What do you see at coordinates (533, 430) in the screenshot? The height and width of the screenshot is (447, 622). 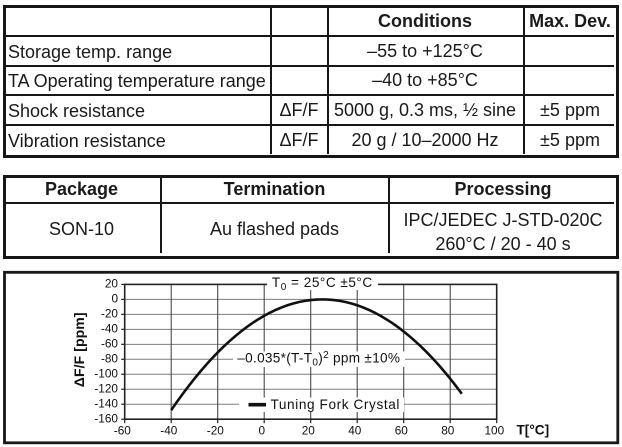 I see `svg-text: T[°C]` at bounding box center [533, 430].